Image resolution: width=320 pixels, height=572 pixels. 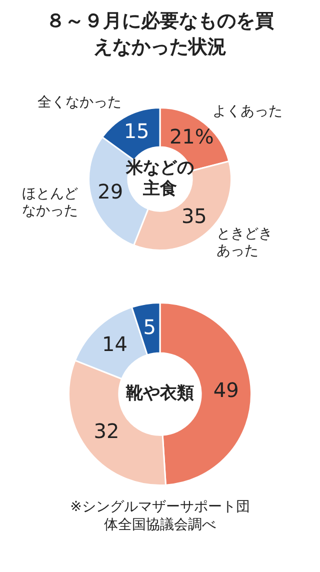 What do you see at coordinates (79, 102) in the screenshot?
I see `slice-label: 全くなかった` at bounding box center [79, 102].